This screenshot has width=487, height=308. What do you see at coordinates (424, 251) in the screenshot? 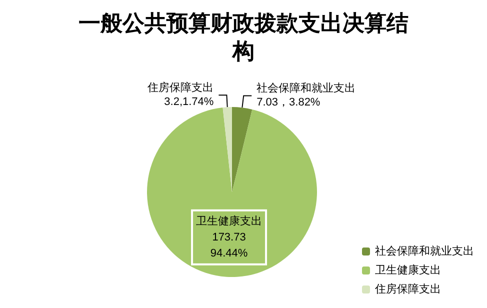
I see `legend-label: 社会保障和就业支出` at bounding box center [424, 251].